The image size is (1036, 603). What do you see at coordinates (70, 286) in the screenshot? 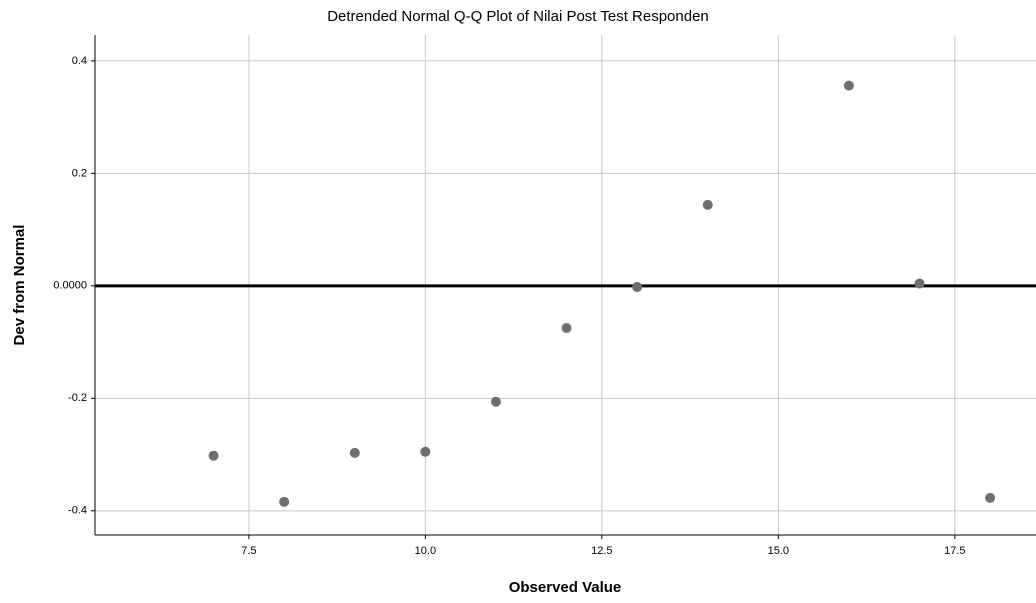
I see `y-tick-label: 0.0000` at bounding box center [70, 286].